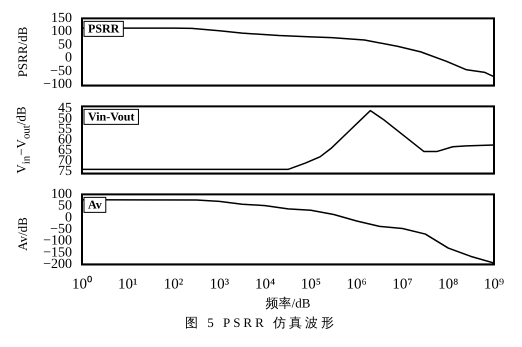 This screenshot has height=347, width=522. I want to click on y-tick-label: −100, so click(57, 84).